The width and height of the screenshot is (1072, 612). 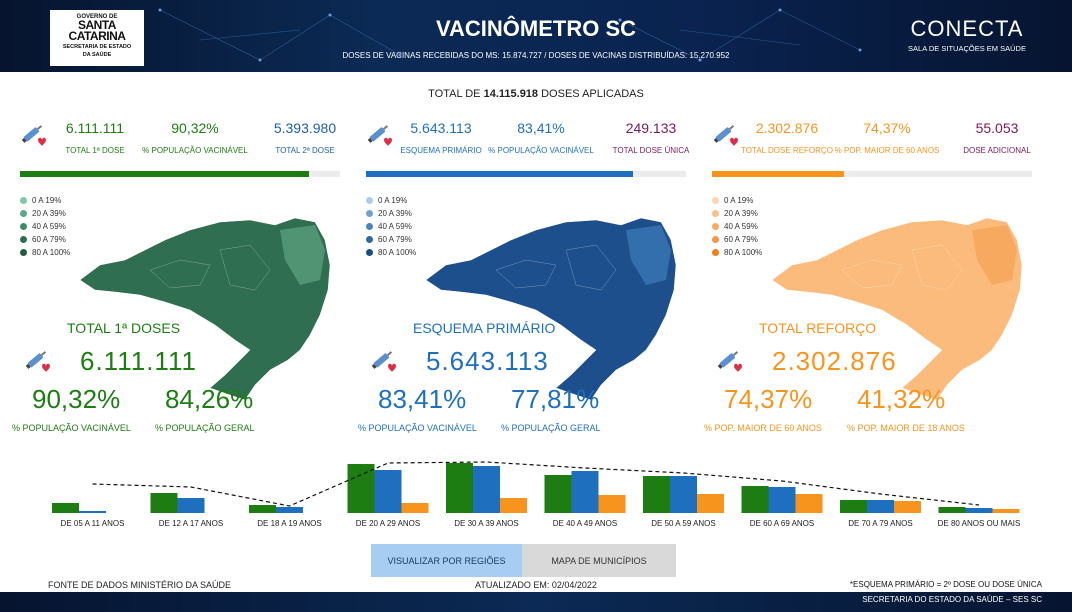 I want to click on logo-line2: SANTA, so click(x=97, y=25).